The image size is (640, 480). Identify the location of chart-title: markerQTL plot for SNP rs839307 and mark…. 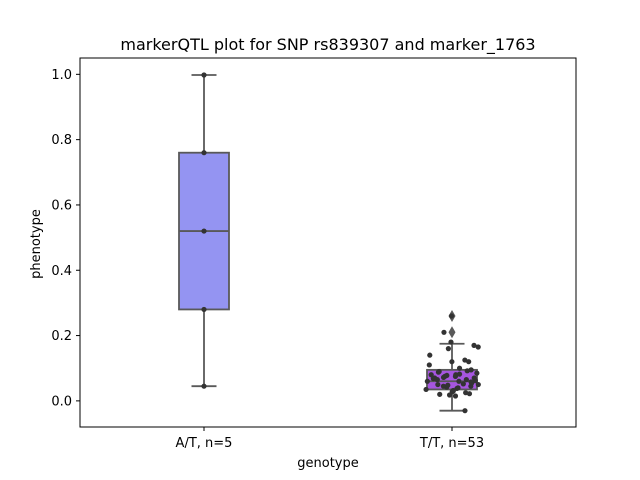
(327, 45).